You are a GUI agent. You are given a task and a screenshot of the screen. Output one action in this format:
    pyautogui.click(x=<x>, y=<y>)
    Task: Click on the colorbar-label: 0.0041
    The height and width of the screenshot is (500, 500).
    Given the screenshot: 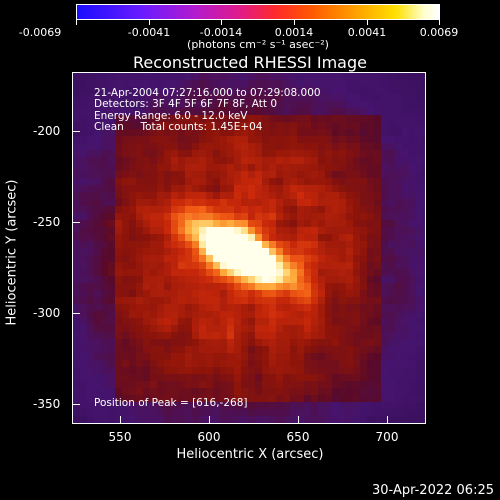 What is the action you would take?
    pyautogui.click(x=367, y=32)
    